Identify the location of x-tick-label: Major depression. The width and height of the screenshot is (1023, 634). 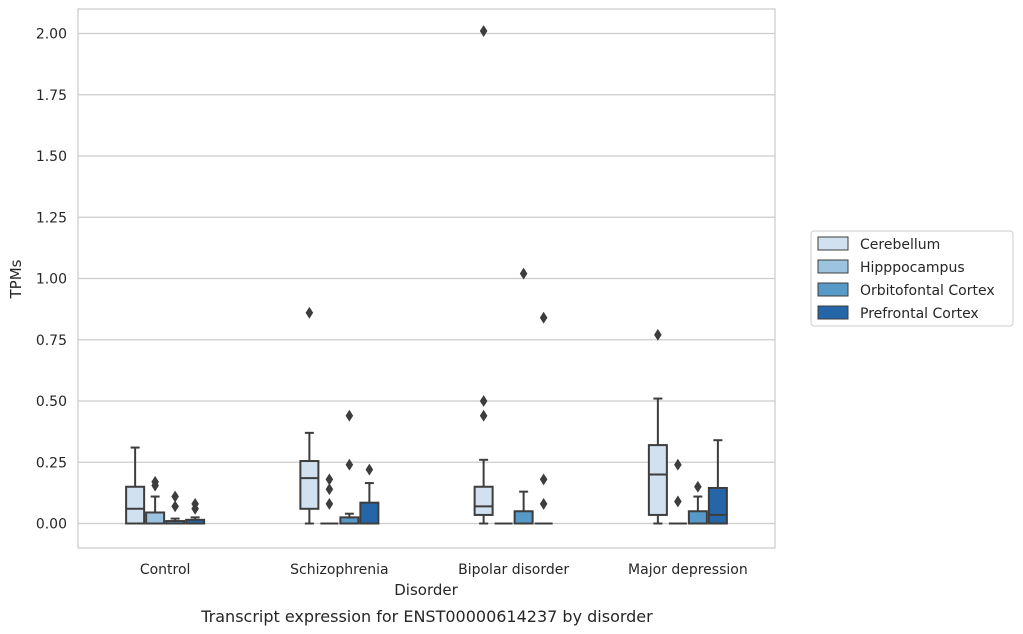
(688, 570).